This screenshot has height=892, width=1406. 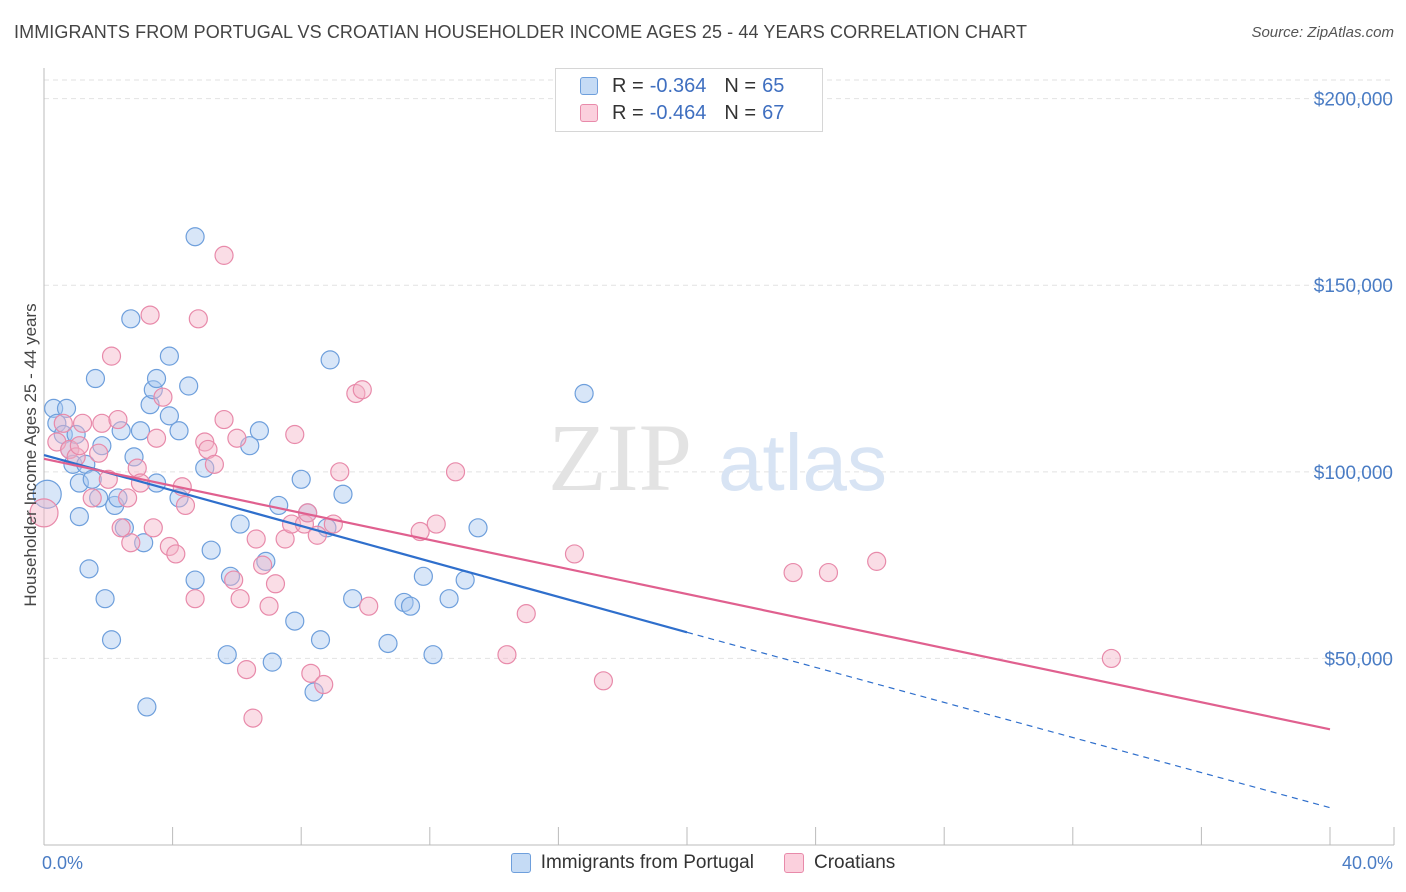 I want to click on legend-item-croatians: Croatians, so click(x=839, y=863).